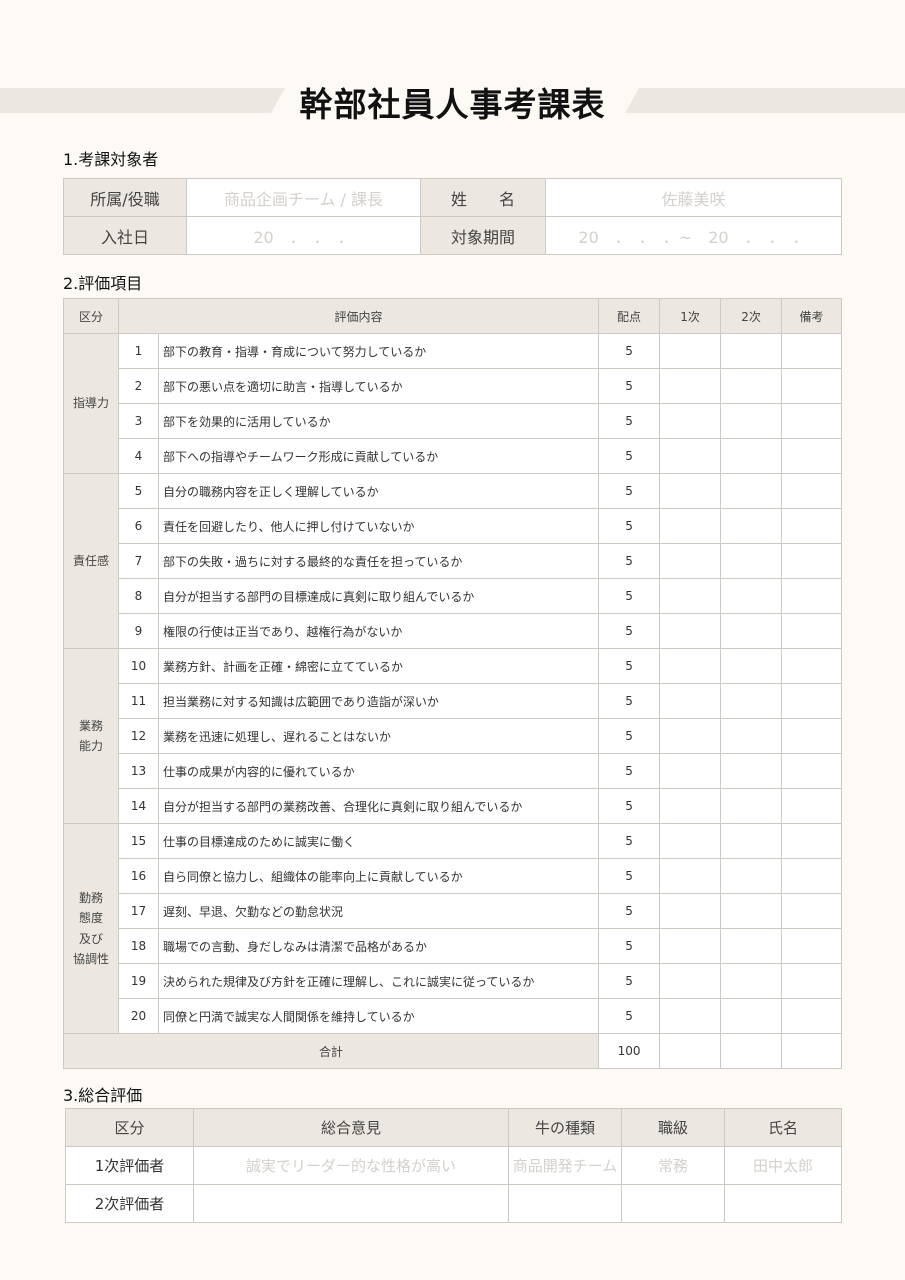 This screenshot has width=905, height=1280. What do you see at coordinates (303, 235) in the screenshot?
I see `joined-field: 20 ． ． ．` at bounding box center [303, 235].